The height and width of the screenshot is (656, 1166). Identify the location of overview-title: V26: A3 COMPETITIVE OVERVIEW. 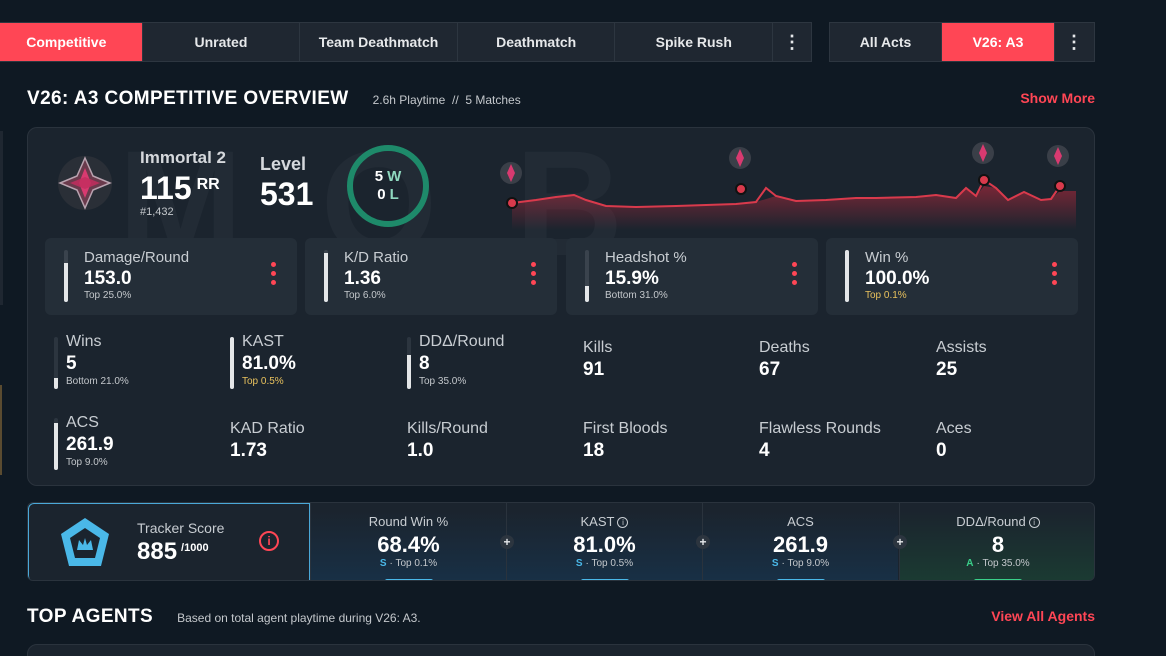
(188, 98).